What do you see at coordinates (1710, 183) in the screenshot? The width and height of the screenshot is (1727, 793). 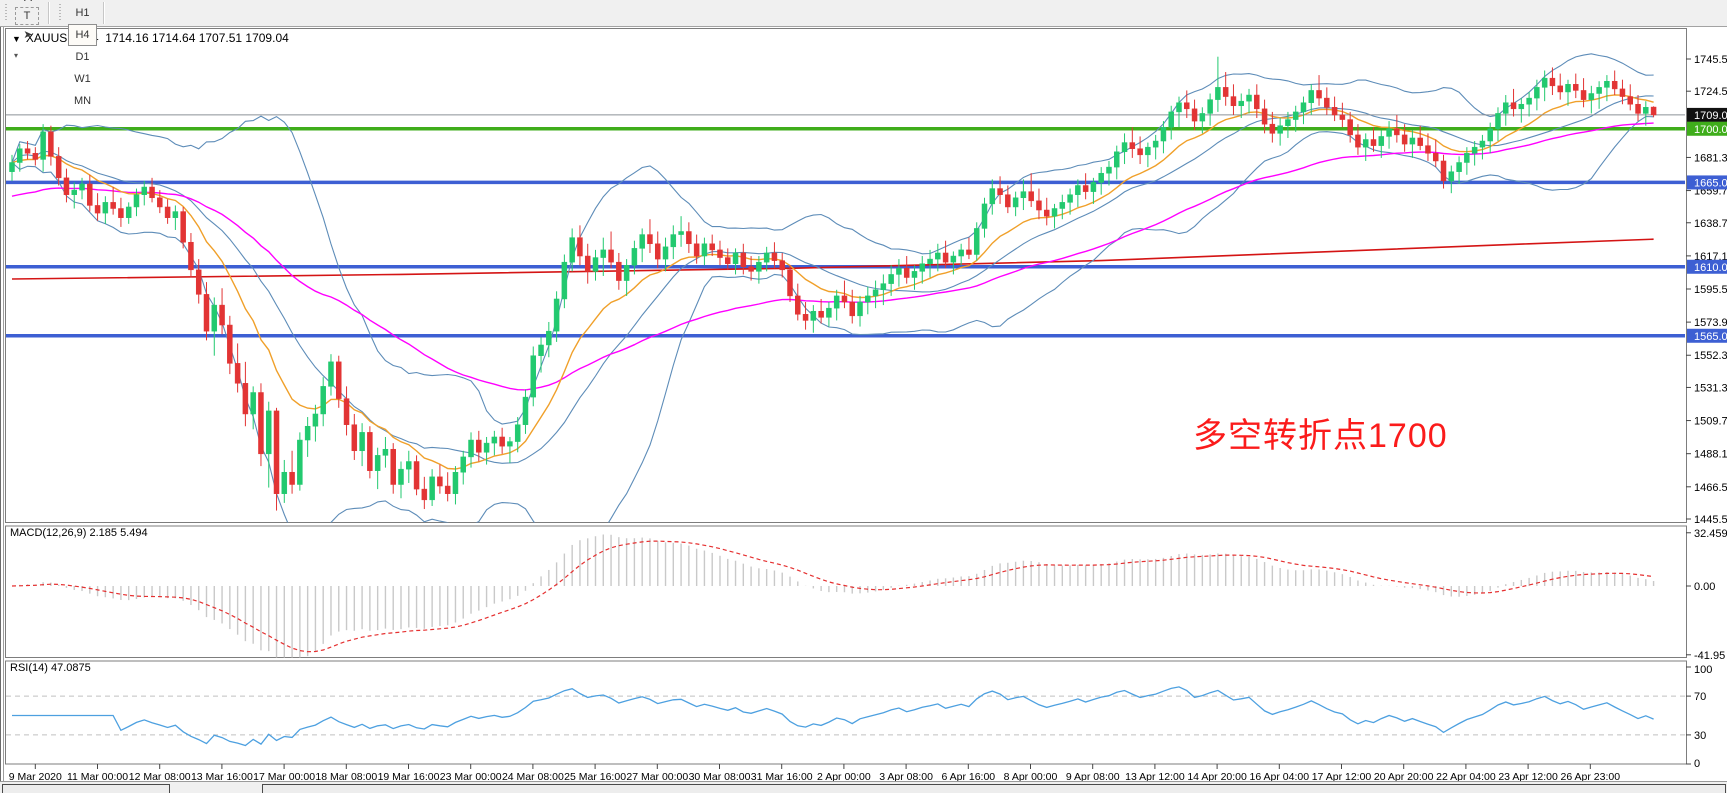 I see `svg-text: 1665.00` at bounding box center [1710, 183].